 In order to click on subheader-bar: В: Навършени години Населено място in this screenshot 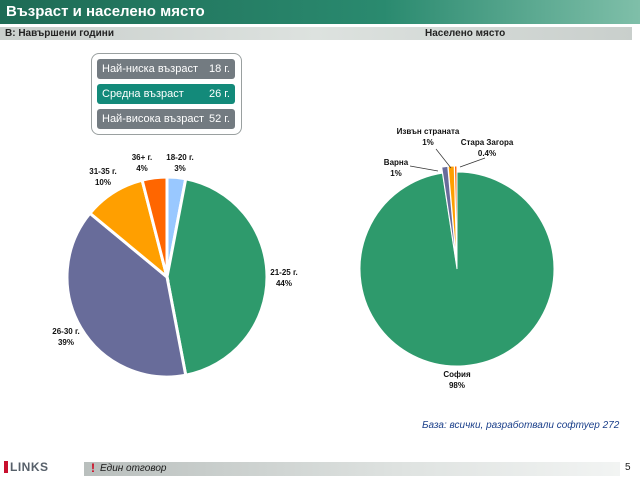, I will do `click(316, 33)`.